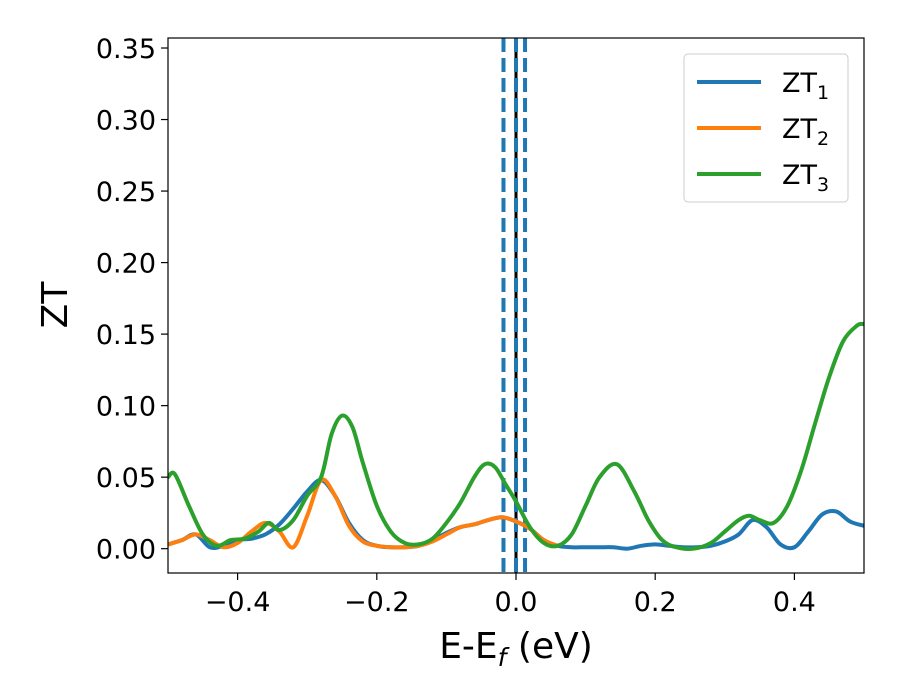 This screenshot has height=700, width=900. I want to click on y-tick-label: 0.20, so click(126, 264).